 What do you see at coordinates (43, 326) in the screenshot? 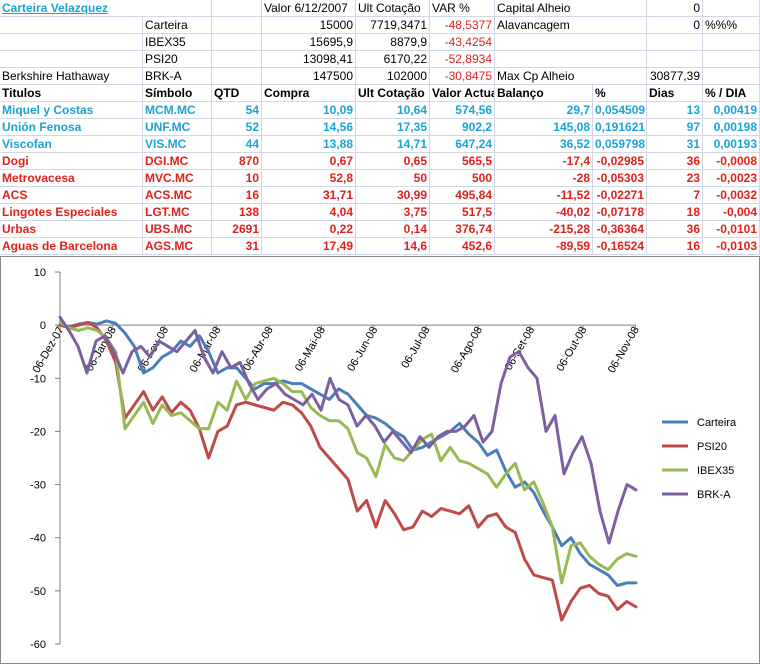
I see `y-tick-label: 0` at bounding box center [43, 326].